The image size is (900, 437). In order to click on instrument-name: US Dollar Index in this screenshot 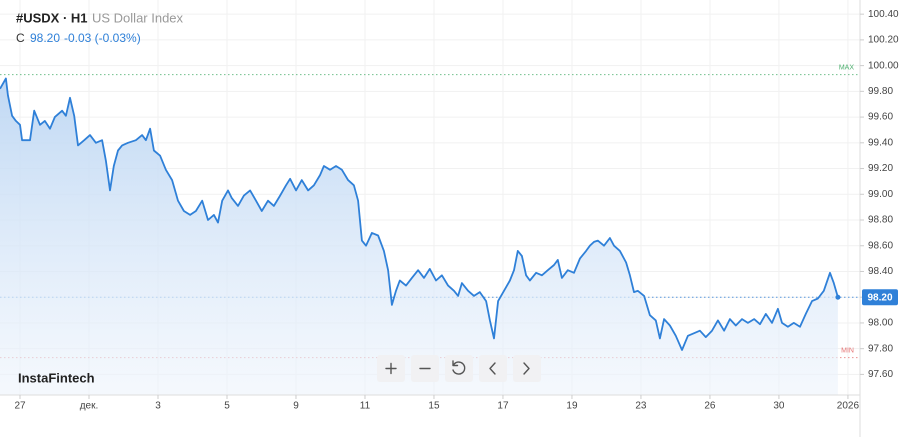, I will do `click(138, 17)`.